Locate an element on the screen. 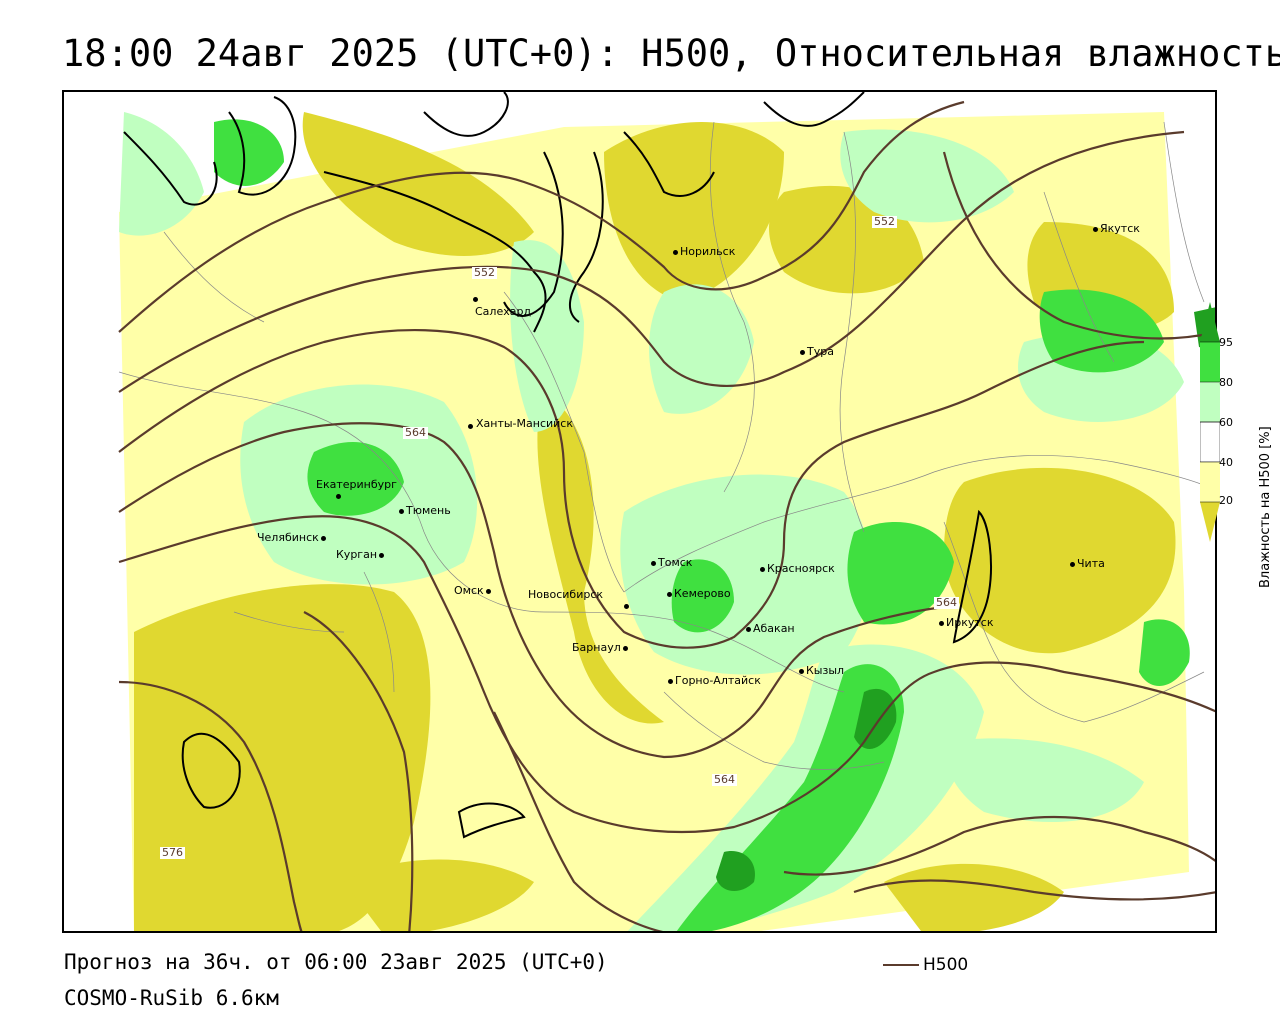 This screenshot has width=1280, height=1024. city-omsk: Омск is located at coordinates (473, 590).